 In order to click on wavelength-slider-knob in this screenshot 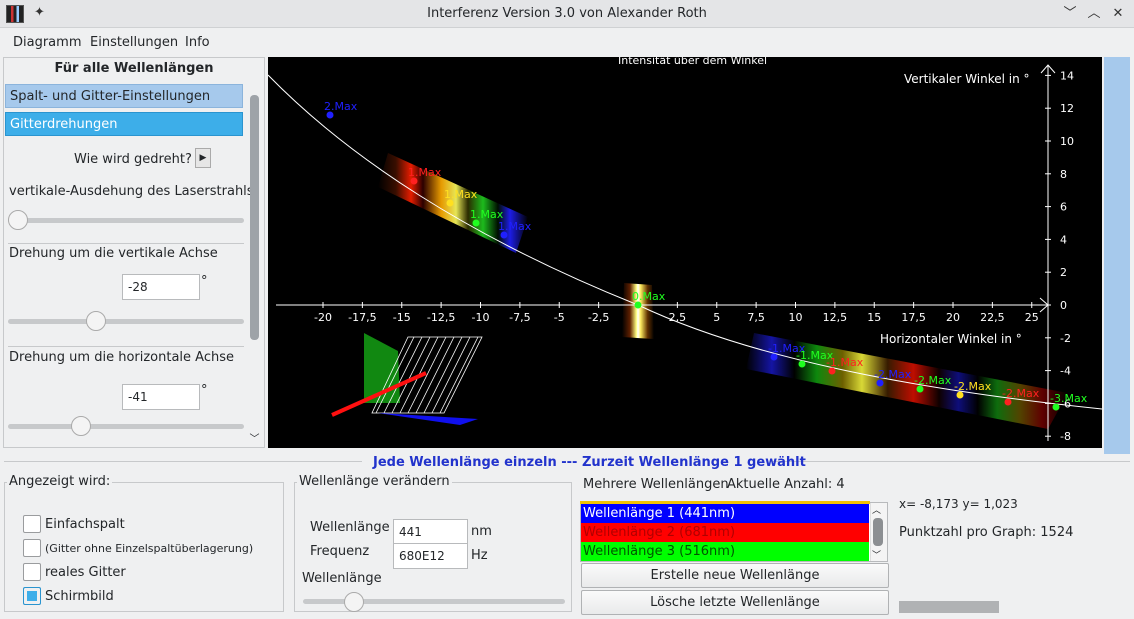, I will do `click(354, 602)`.